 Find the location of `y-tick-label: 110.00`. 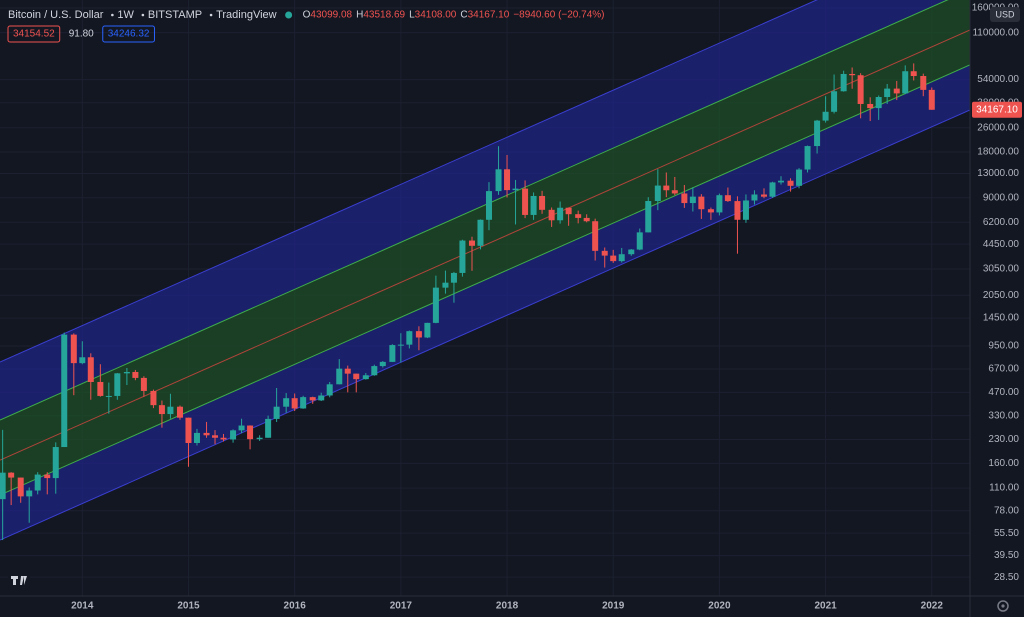

y-tick-label: 110.00 is located at coordinates (1004, 488).